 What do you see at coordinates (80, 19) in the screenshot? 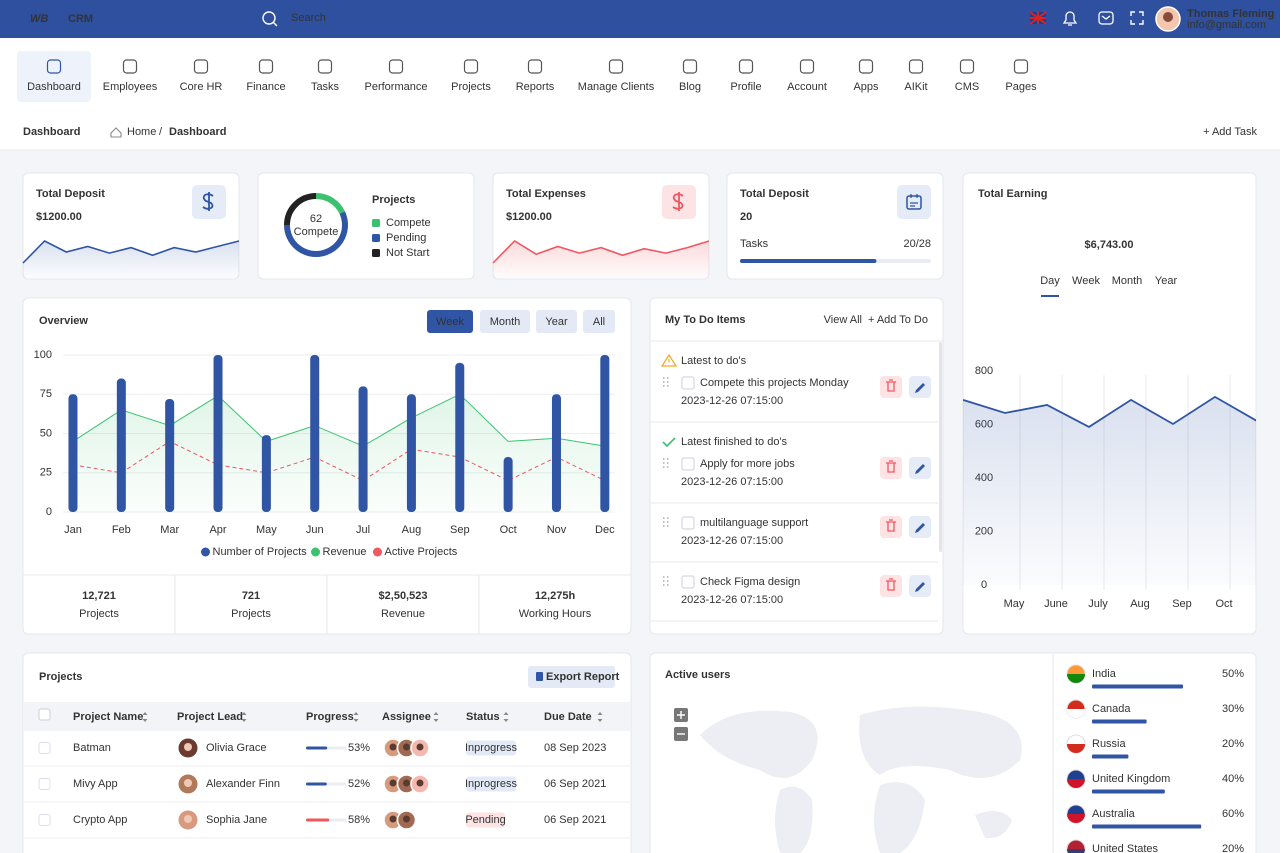
I see `brand: CRM` at bounding box center [80, 19].